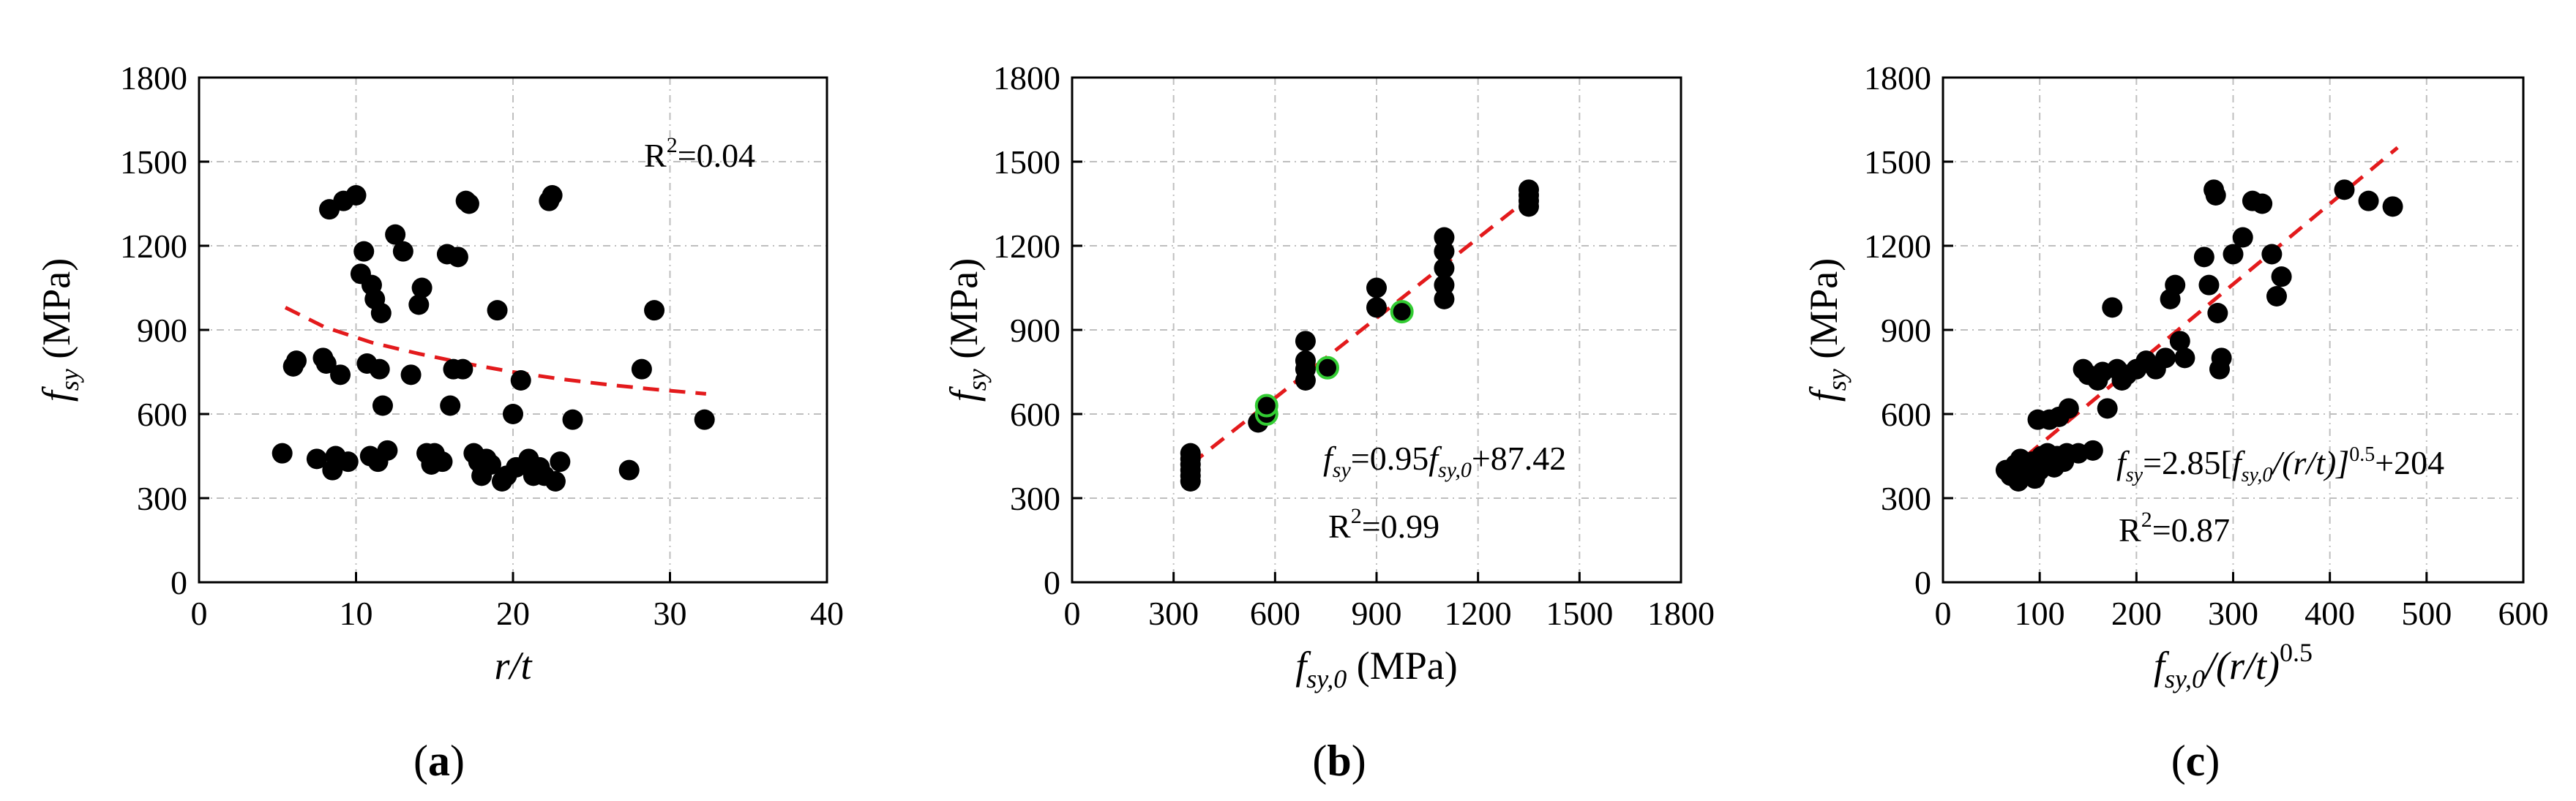 The image size is (2576, 801). I want to click on x-tick-label: 30, so click(670, 613).